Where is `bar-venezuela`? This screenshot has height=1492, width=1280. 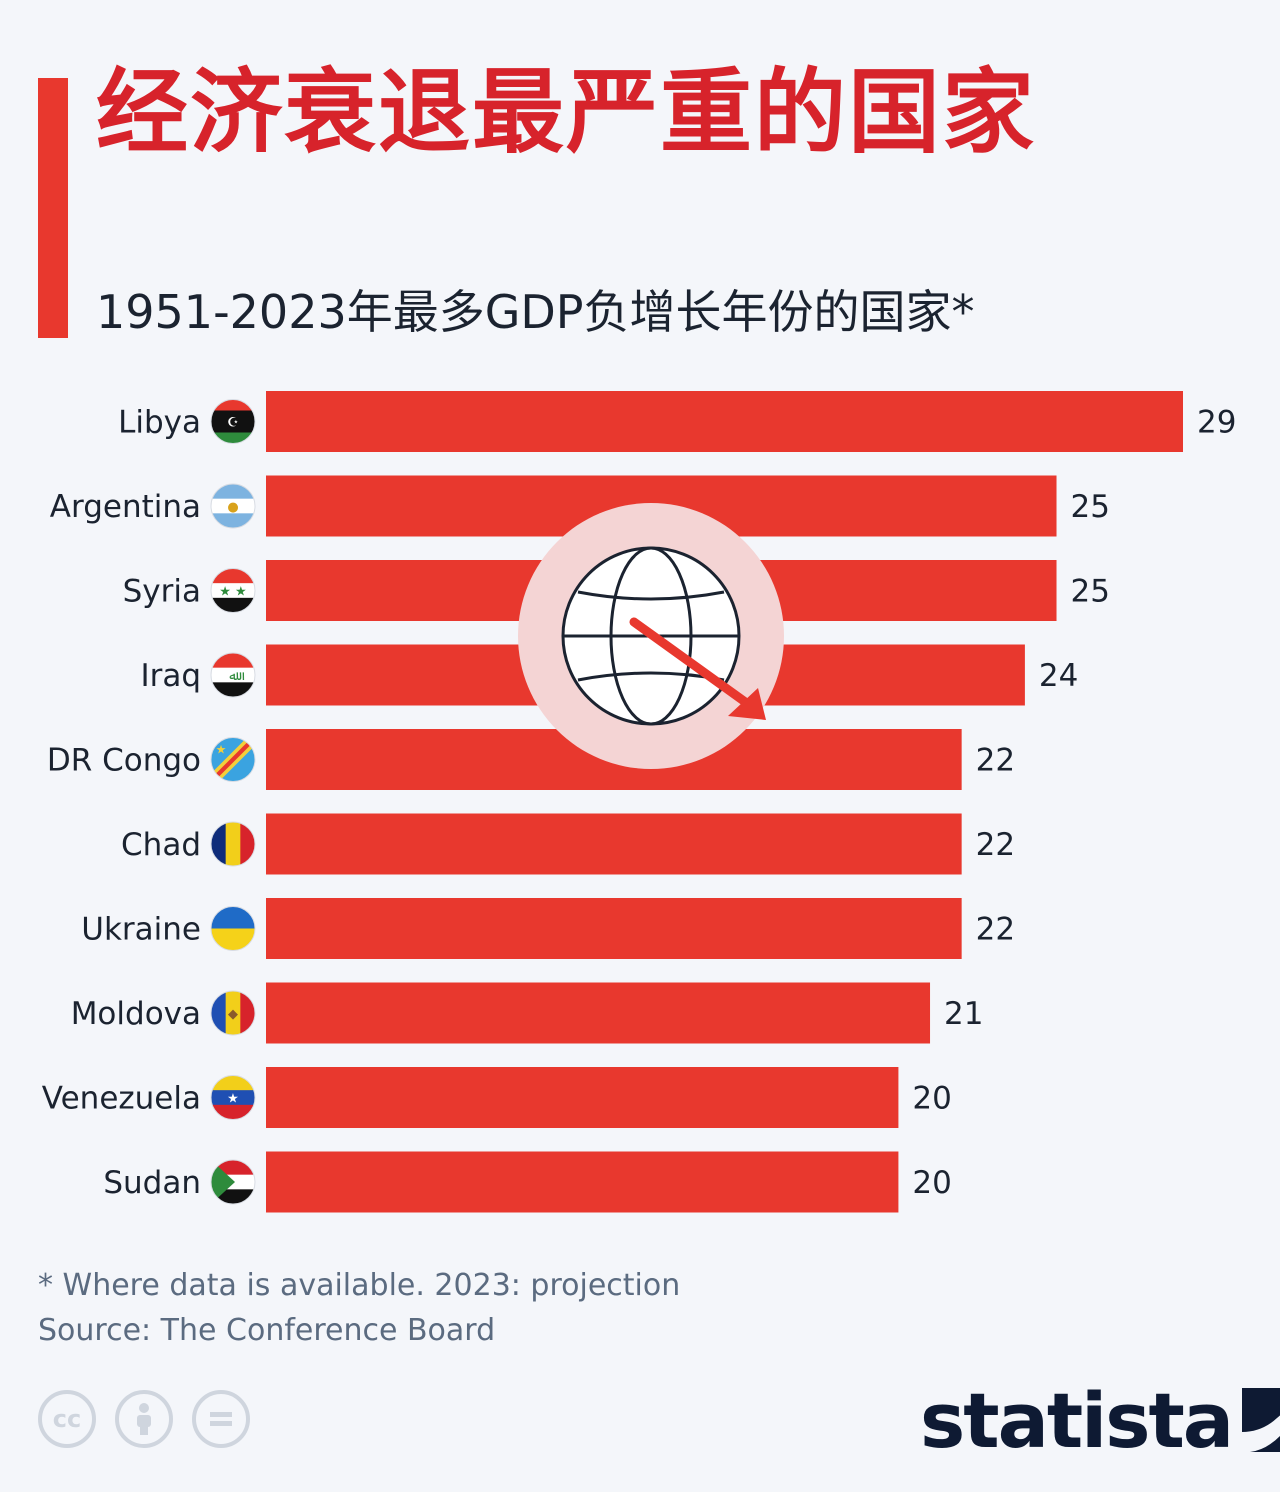
bar-venezuela is located at coordinates (582, 1097).